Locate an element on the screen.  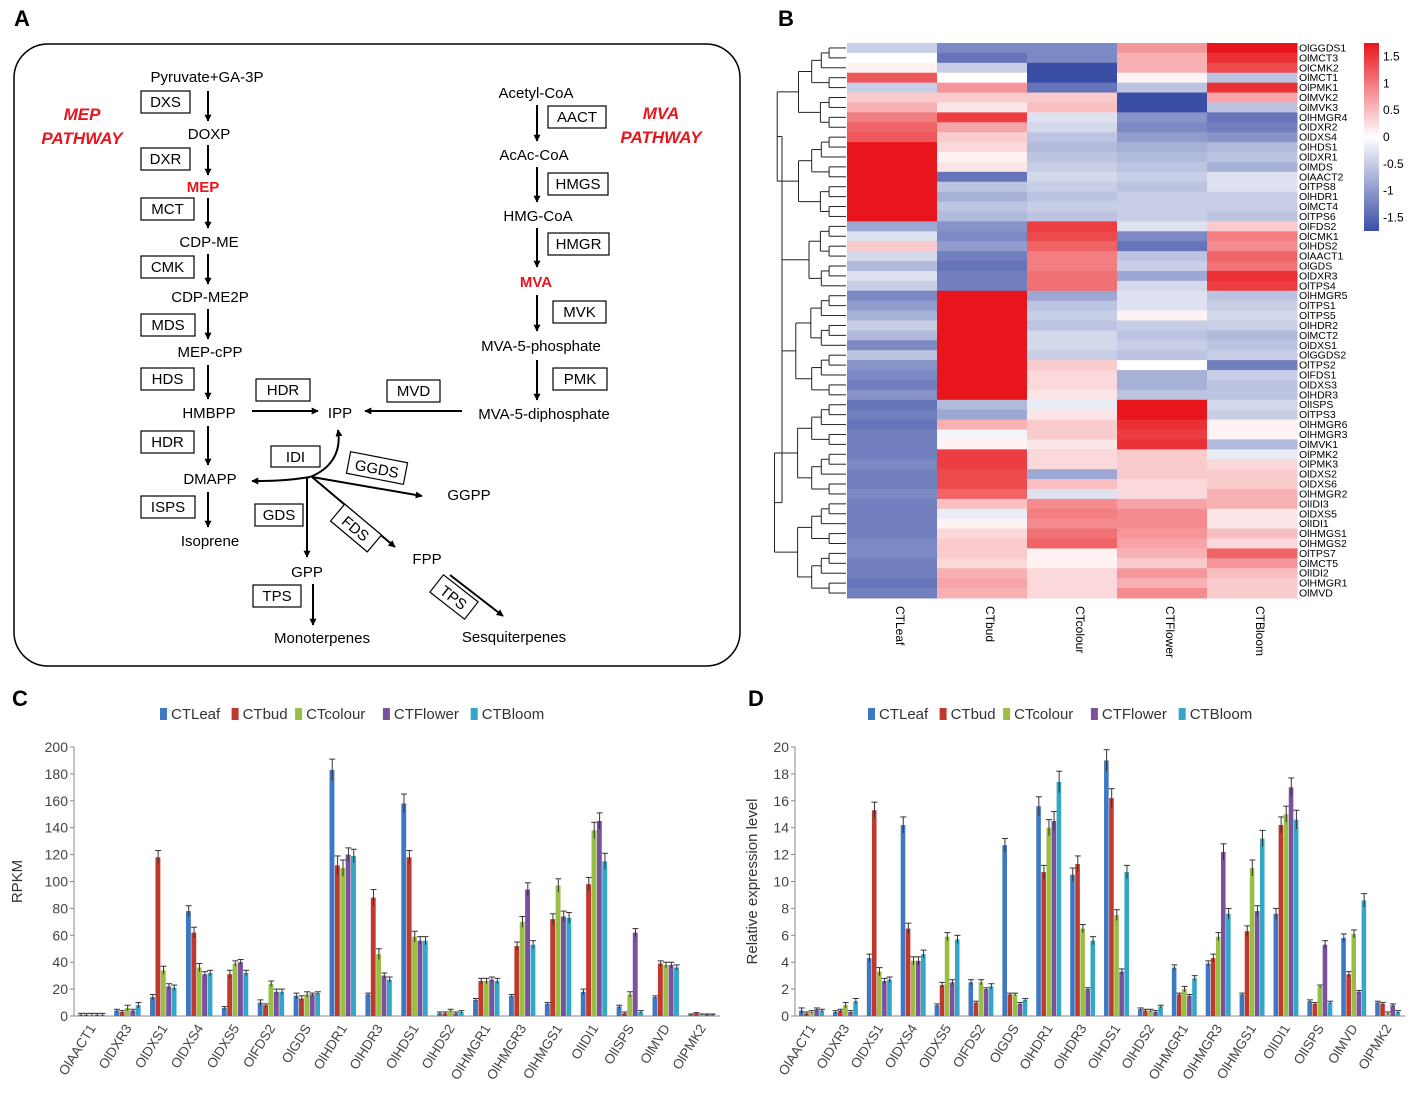
heatmap-row-label: OlHMGR6 is located at coordinates (1323, 425).